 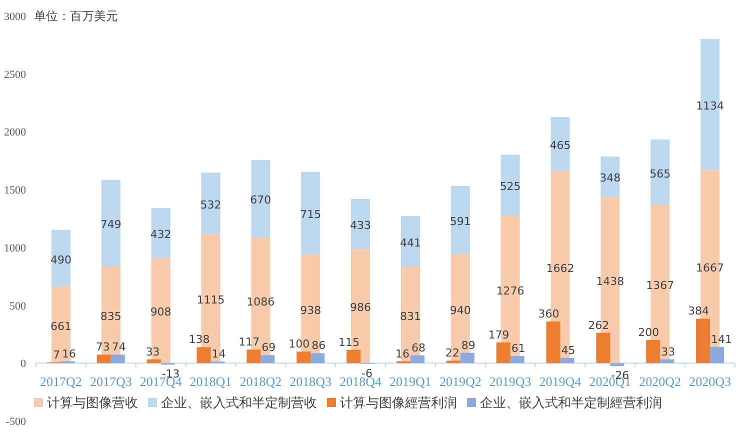 I want to click on data-label: 45, so click(x=568, y=350).